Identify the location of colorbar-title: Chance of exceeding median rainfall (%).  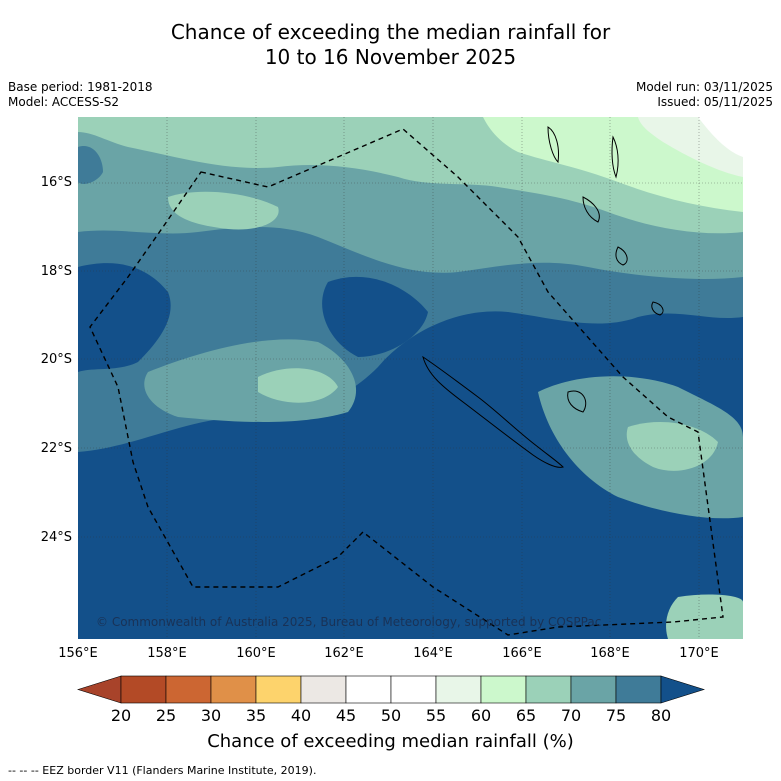
(390, 741).